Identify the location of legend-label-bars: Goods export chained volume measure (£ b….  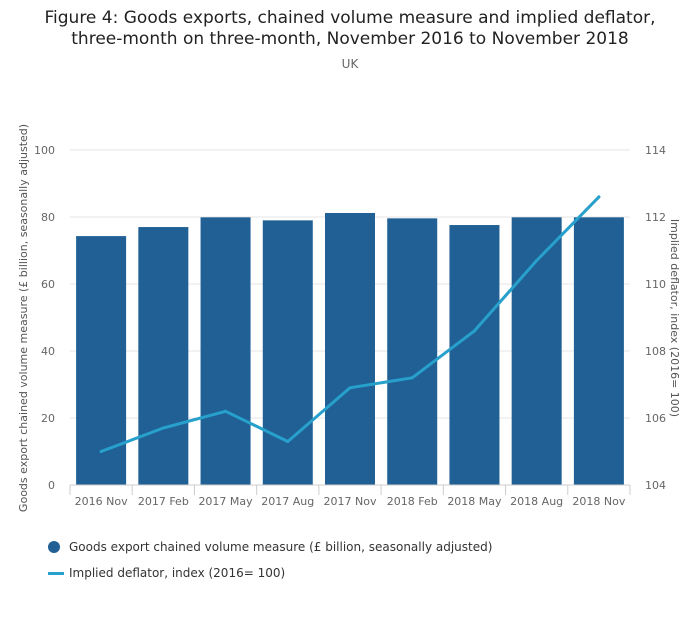
(281, 547).